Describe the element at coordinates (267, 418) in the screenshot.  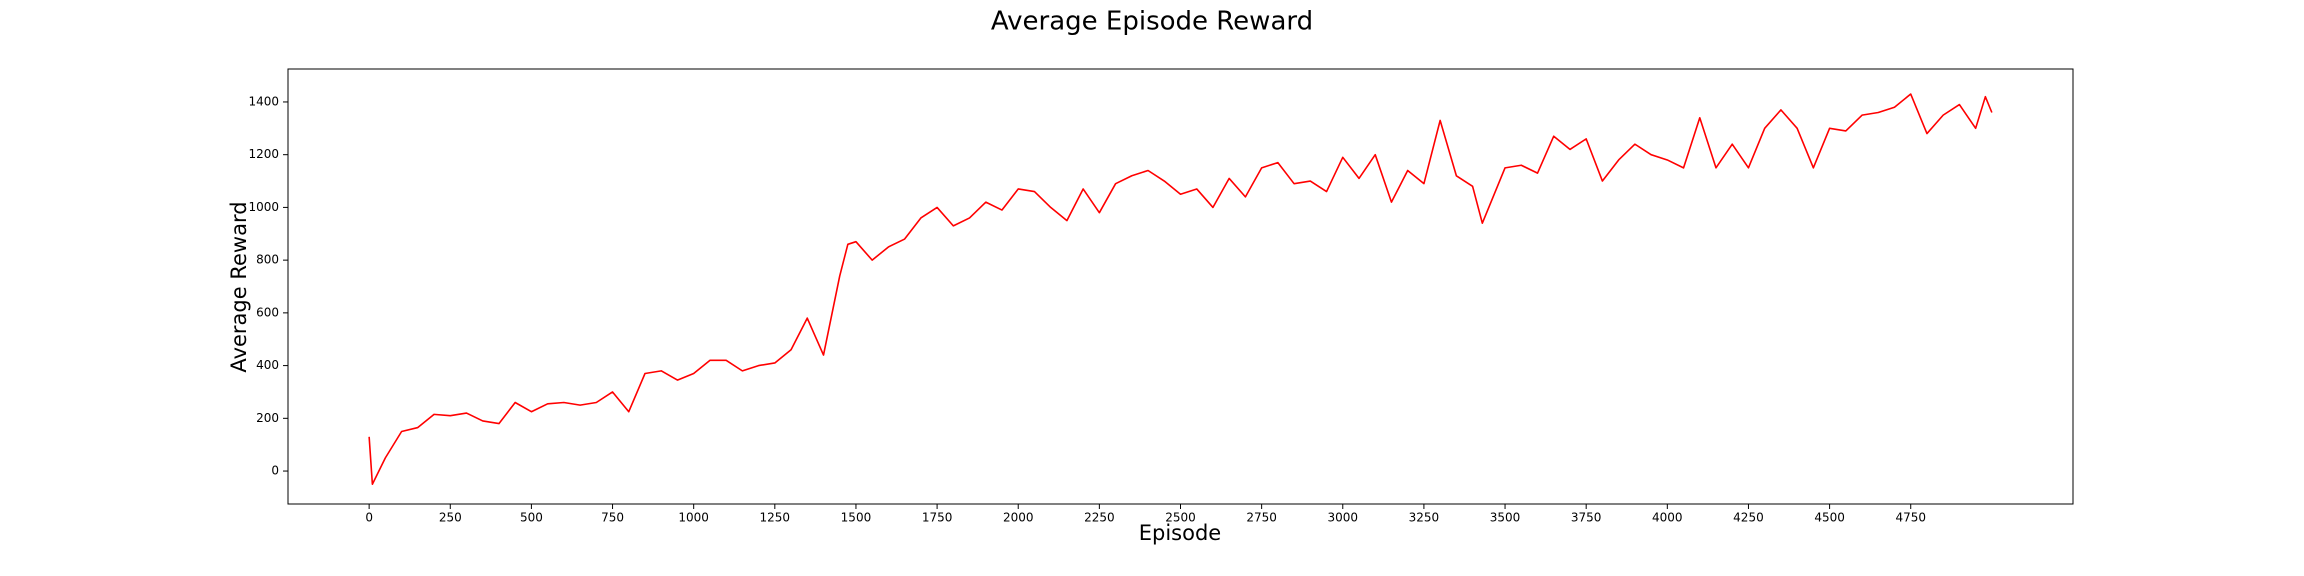
I see `y-tick-label: 200` at that location.